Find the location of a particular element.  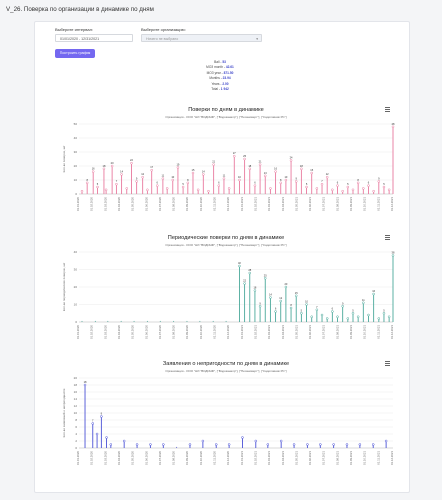

x-tick-label: 01.12.2021 is located at coordinates (392, 458).